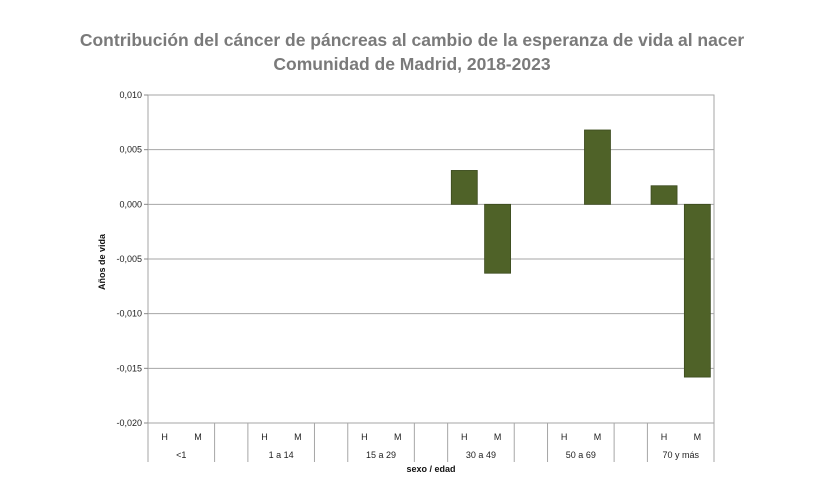  What do you see at coordinates (129, 423) in the screenshot?
I see `y-tick-label: -0,020` at bounding box center [129, 423].